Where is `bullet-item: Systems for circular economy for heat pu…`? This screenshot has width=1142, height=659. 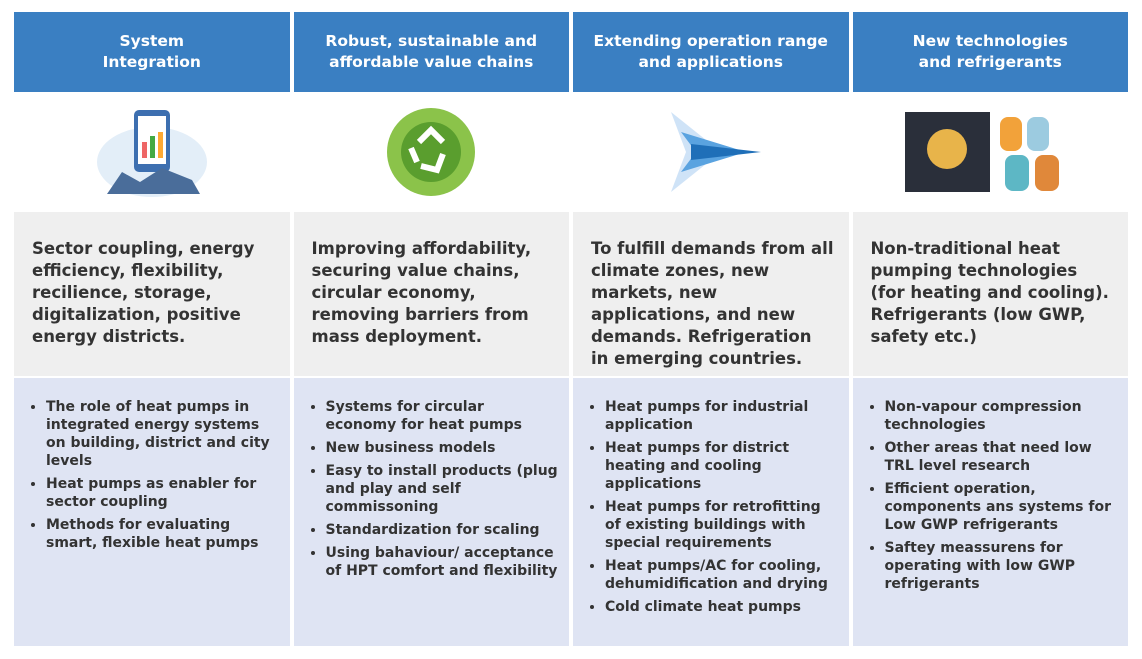
bullet-item: Systems for circular economy for heat pu… is located at coordinates (443, 416).